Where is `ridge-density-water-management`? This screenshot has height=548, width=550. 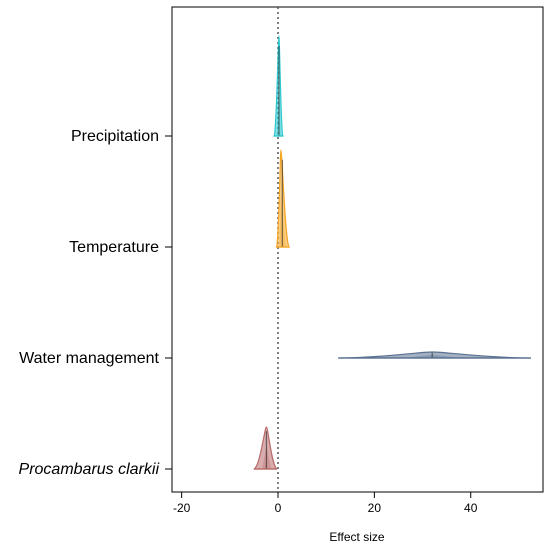 ridge-density-water-management is located at coordinates (434, 355).